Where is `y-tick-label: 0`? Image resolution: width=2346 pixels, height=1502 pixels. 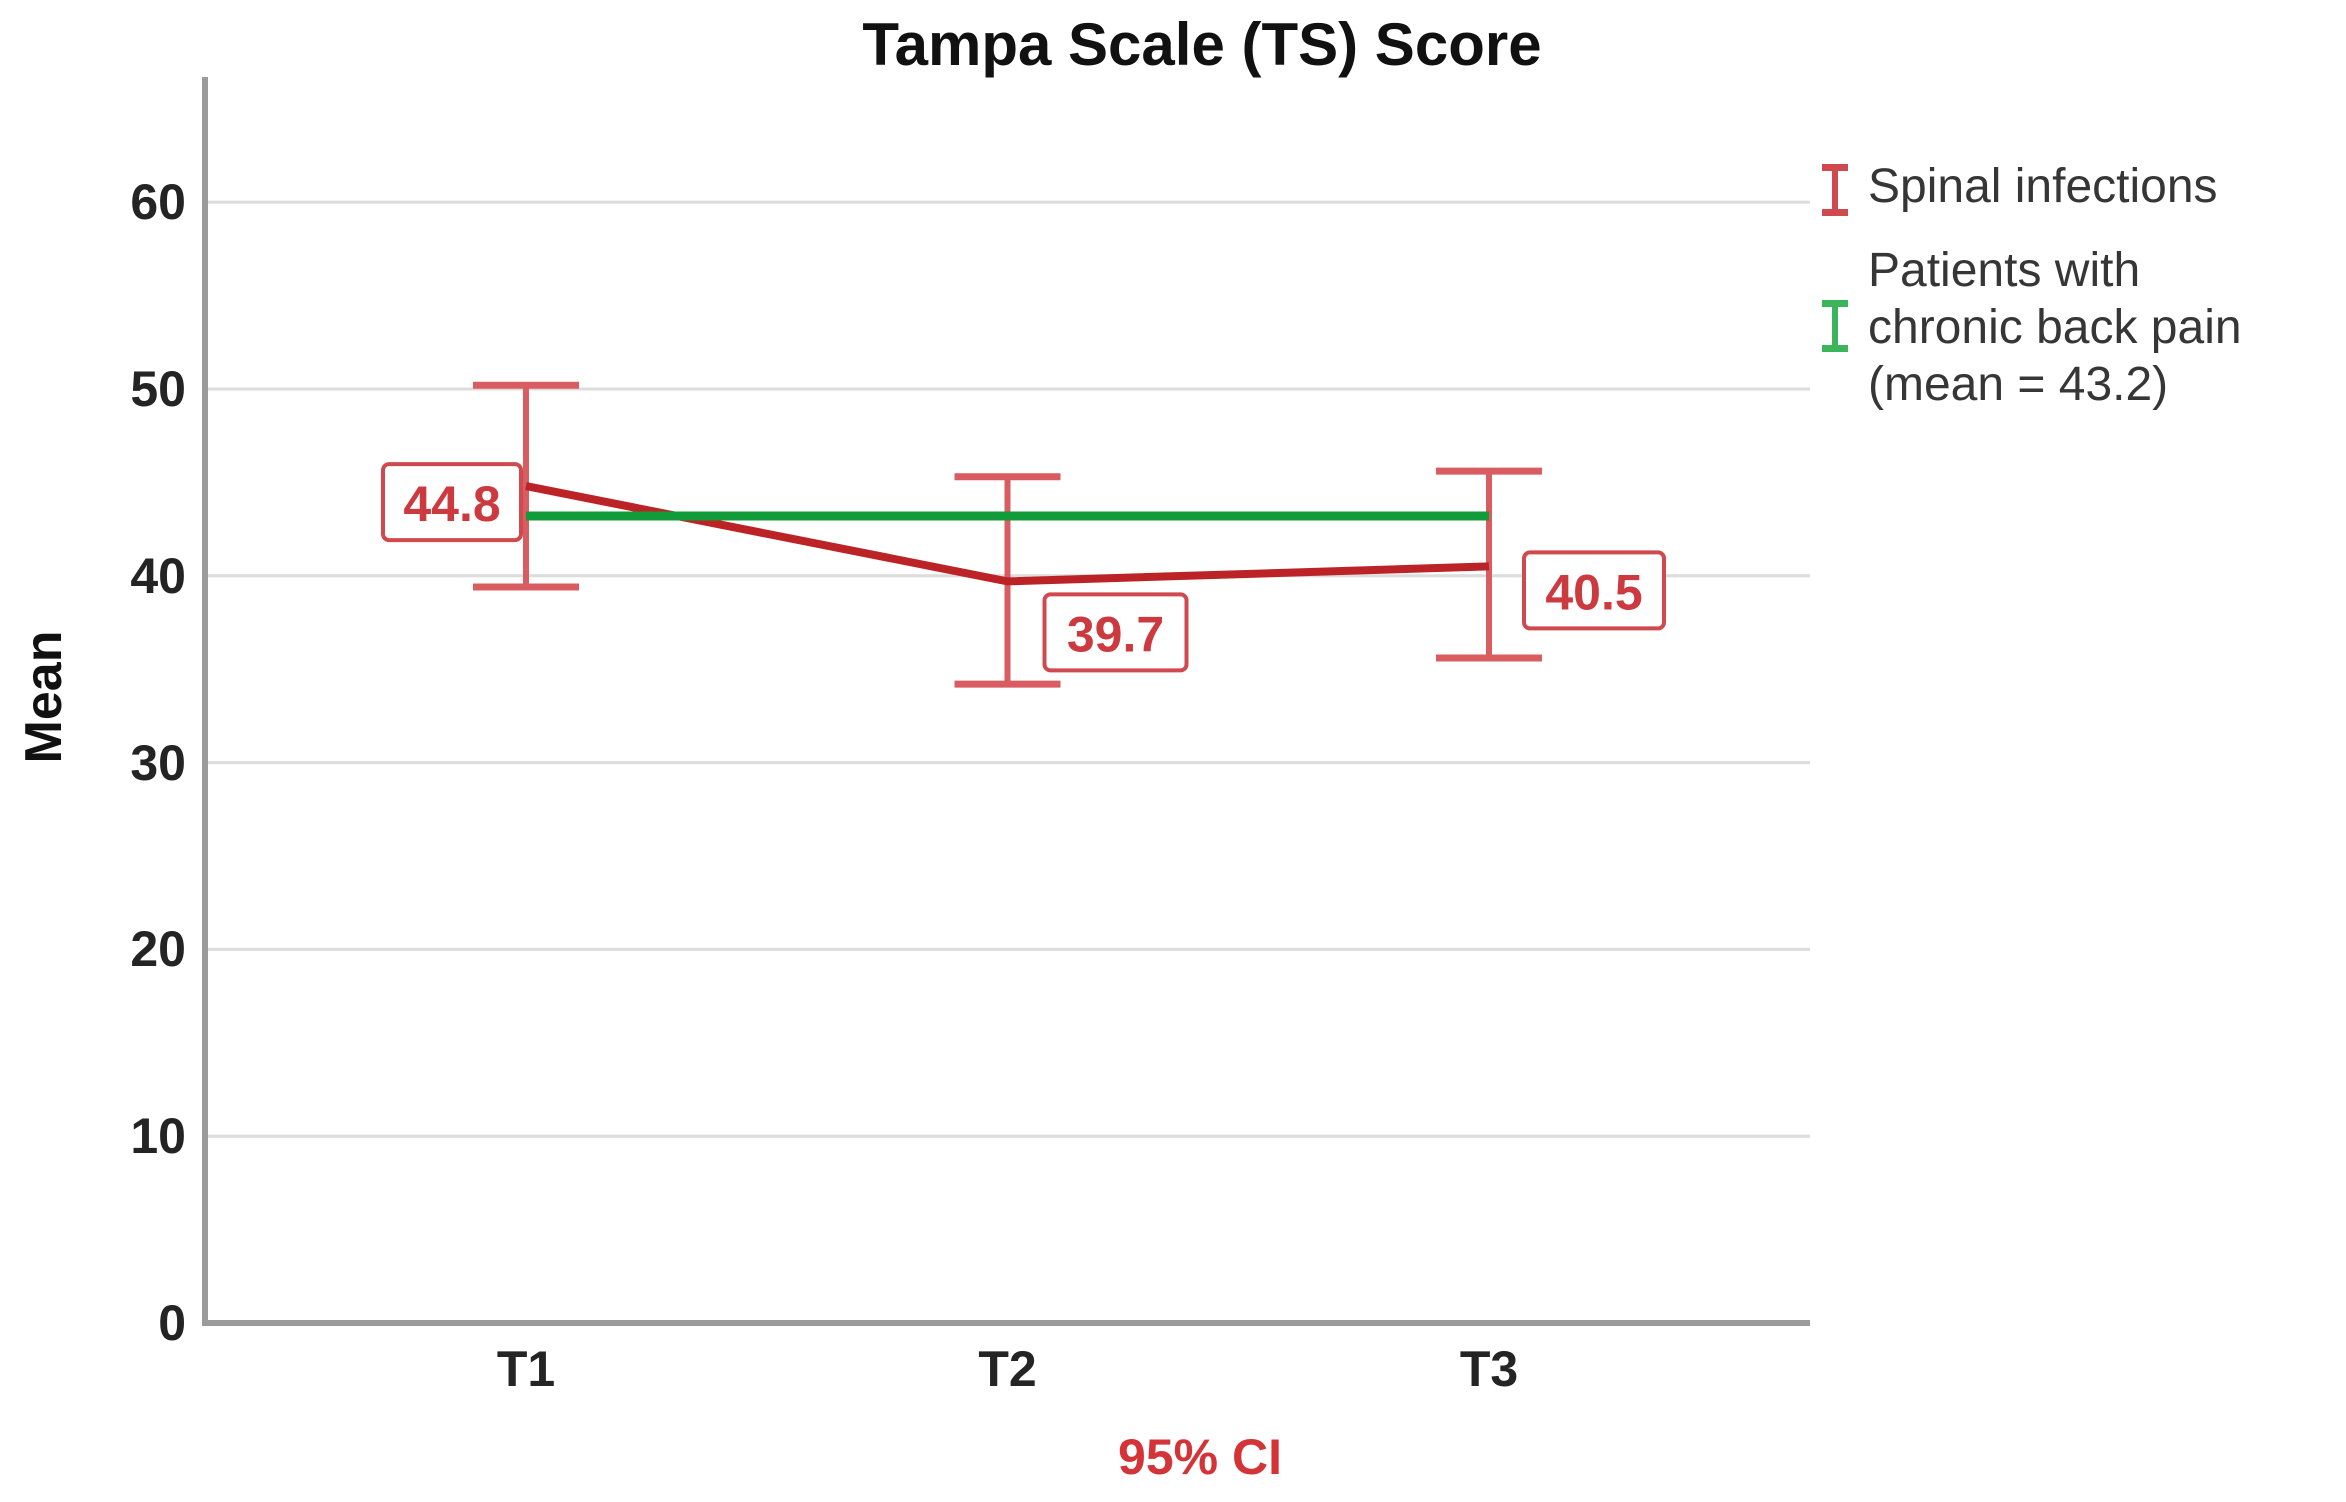
y-tick-label: 0 is located at coordinates (172, 1323).